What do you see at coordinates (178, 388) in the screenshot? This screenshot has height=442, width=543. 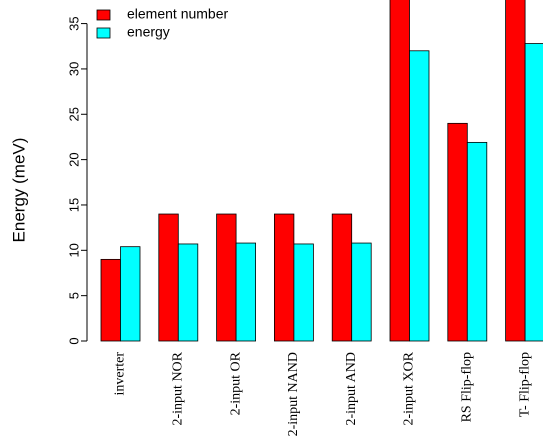 I see `x-tick-label: 2-input NOR` at bounding box center [178, 388].